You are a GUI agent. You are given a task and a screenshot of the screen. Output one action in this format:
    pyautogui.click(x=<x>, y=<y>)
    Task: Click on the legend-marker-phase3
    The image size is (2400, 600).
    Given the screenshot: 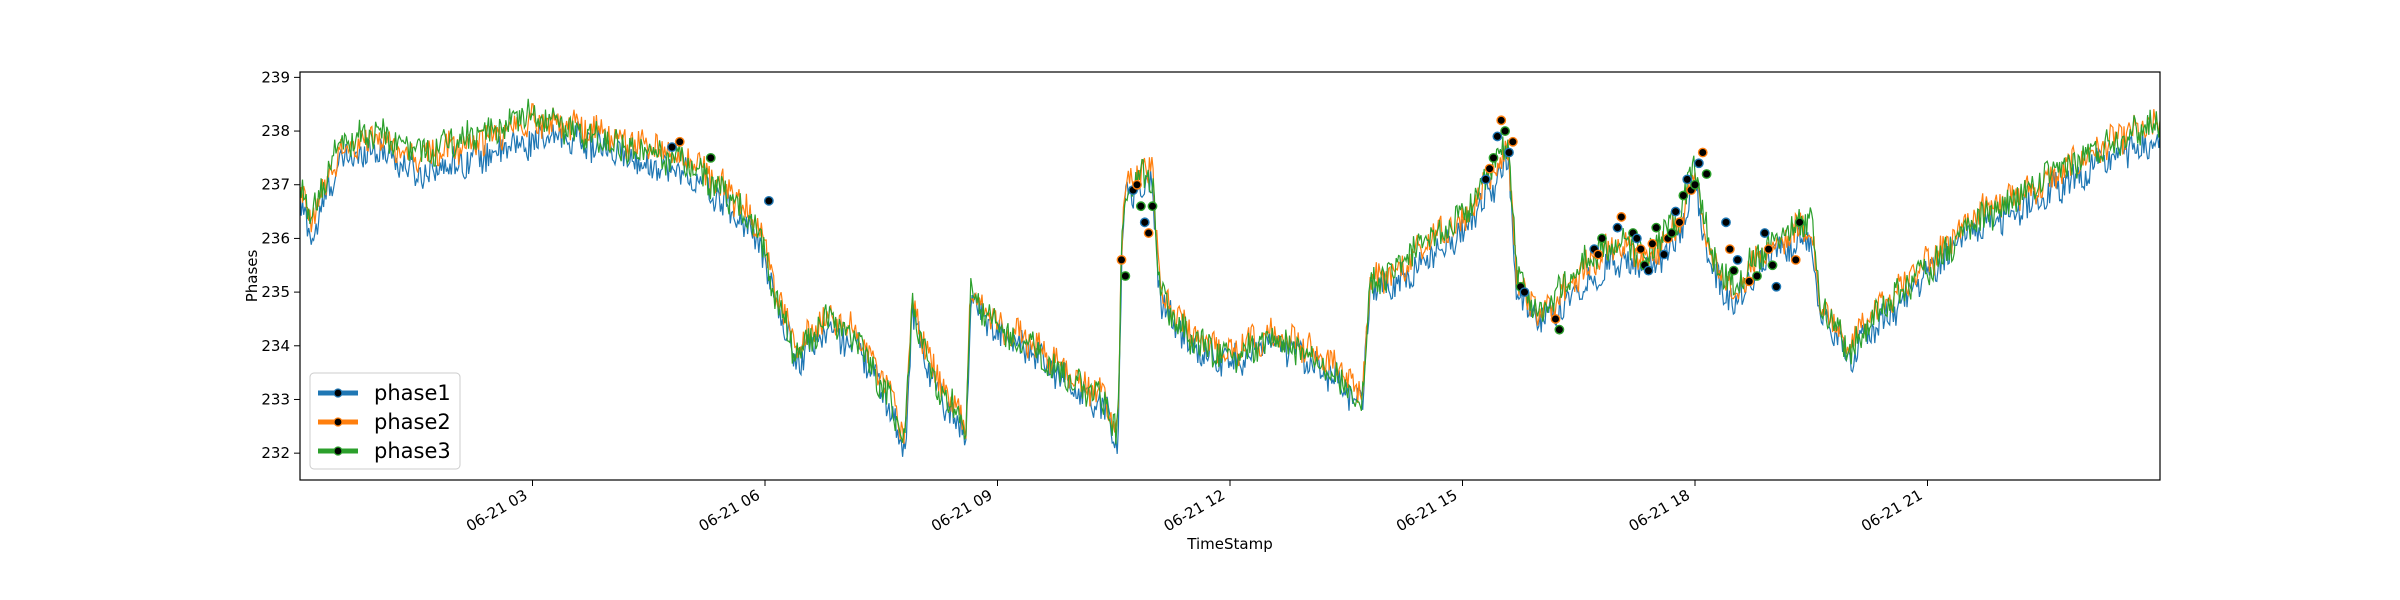 What is the action you would take?
    pyautogui.click(x=338, y=451)
    